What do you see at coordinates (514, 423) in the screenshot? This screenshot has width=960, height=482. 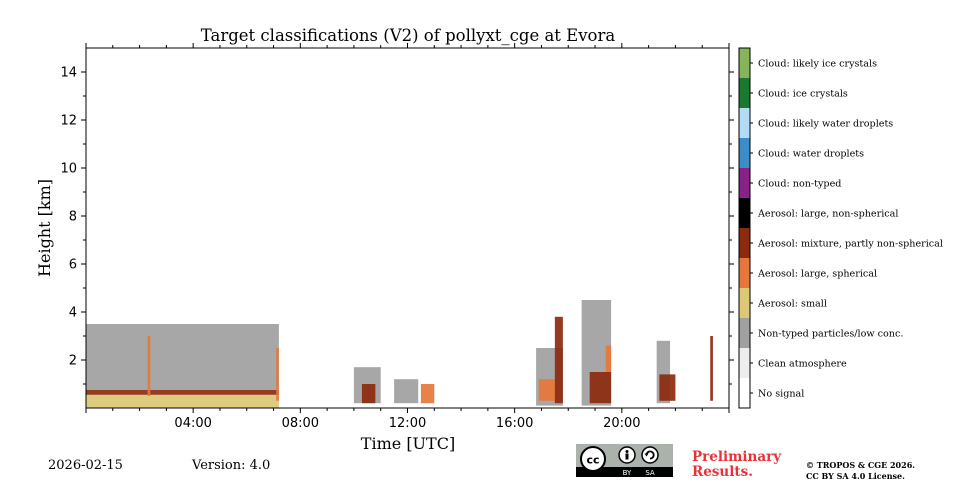 I see `x-tick-label: 16:00` at bounding box center [514, 423].